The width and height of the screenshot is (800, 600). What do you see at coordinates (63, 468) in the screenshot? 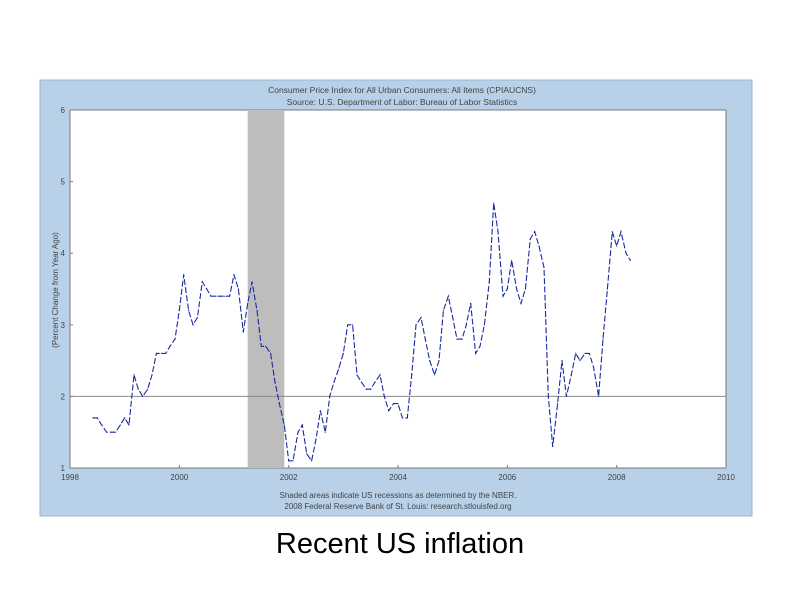
I see `y-tick-label: 1` at bounding box center [63, 468].